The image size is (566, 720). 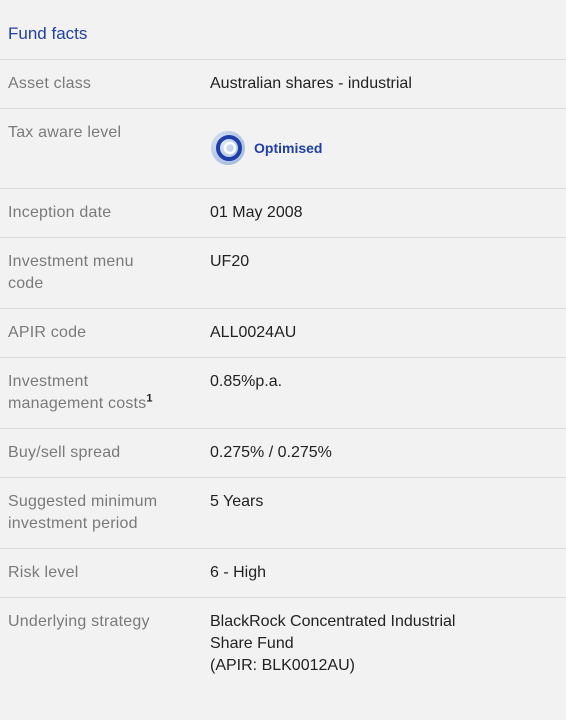 I want to click on fact-row: Inception date 01 May 2008, so click(x=283, y=213).